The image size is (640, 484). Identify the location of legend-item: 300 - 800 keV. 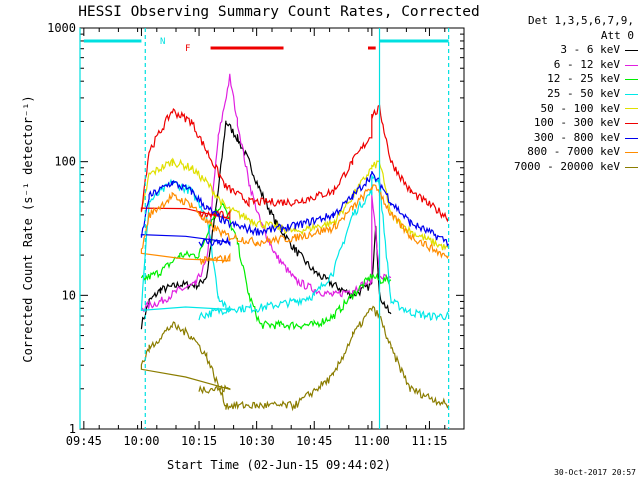
(562, 138).